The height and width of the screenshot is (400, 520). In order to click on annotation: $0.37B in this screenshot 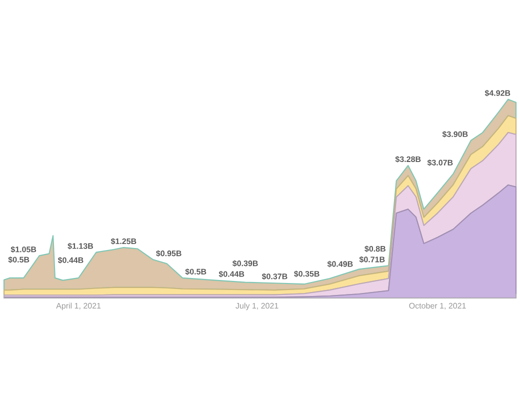, I will do `click(275, 276)`.